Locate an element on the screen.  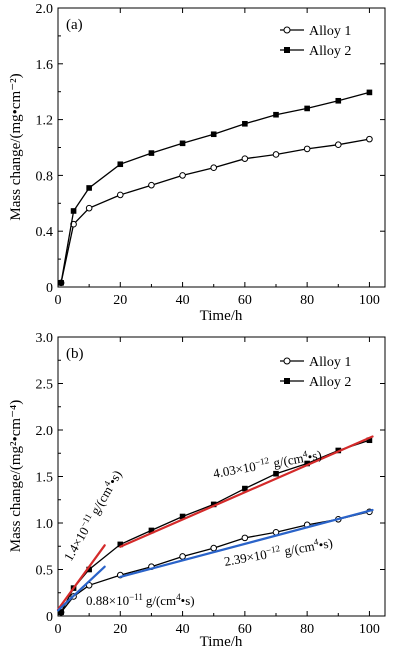
y-axis-label: Mass change/(mg²•cm⁻⁴) is located at coordinates (16, 476).